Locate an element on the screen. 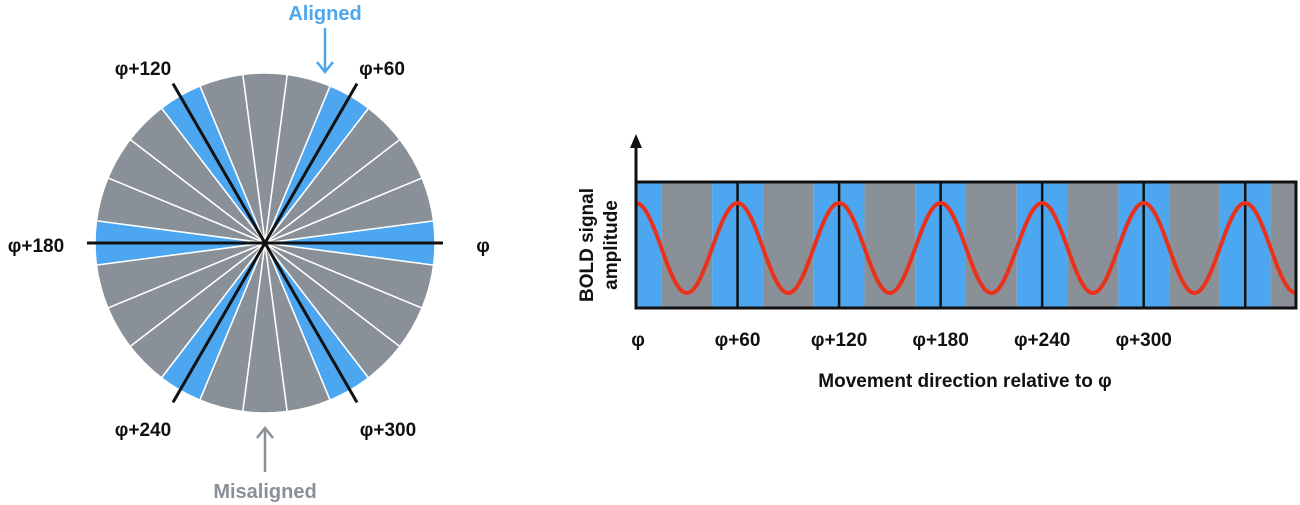 The height and width of the screenshot is (505, 1300). label-phi-240: φ+240 is located at coordinates (143, 430).